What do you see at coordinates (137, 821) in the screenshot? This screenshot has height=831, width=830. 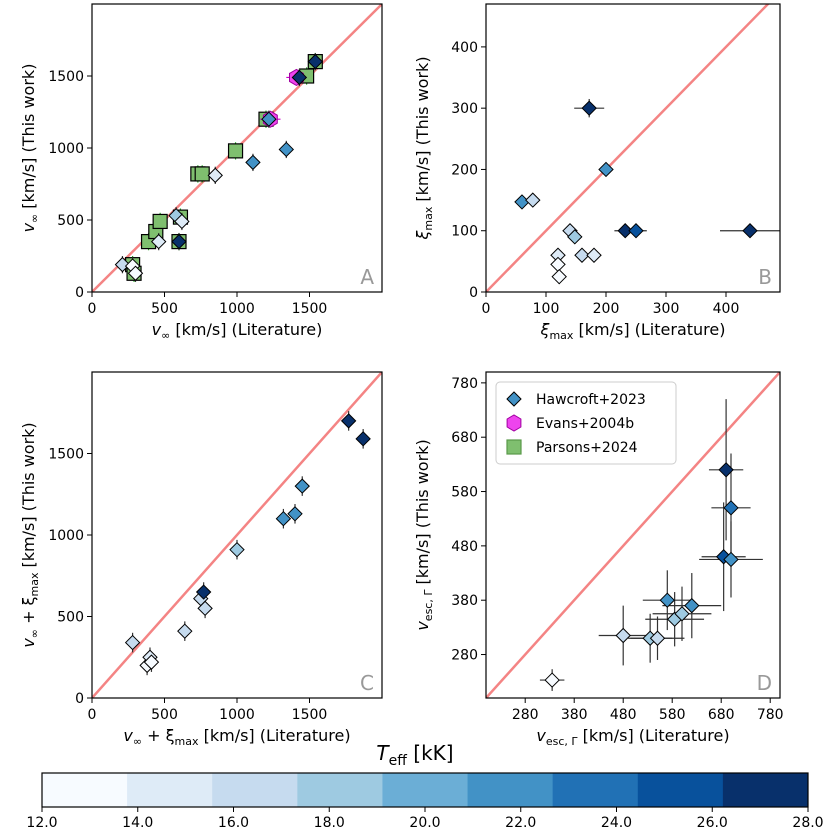 I see `colorbar-tick-label: 14.0` at bounding box center [137, 821].